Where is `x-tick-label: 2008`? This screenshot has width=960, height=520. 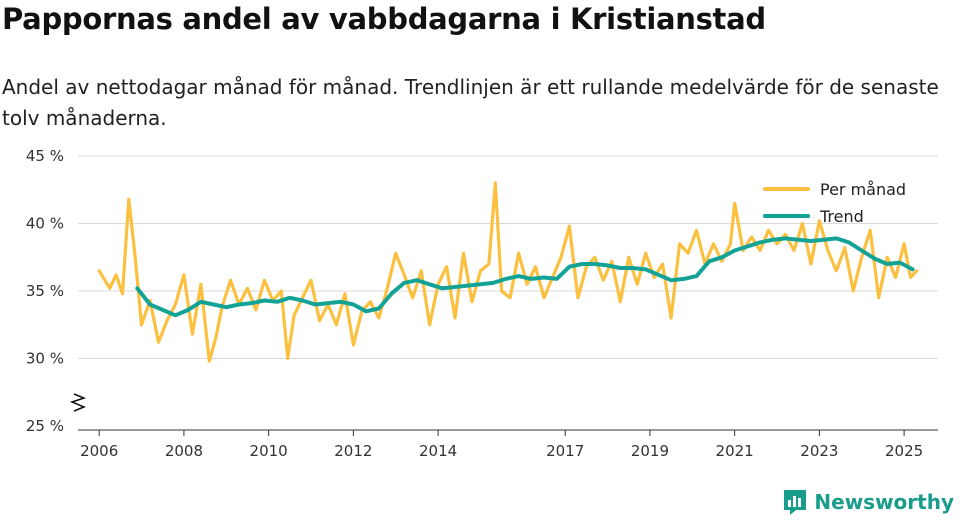
x-tick-label: 2008 is located at coordinates (184, 451).